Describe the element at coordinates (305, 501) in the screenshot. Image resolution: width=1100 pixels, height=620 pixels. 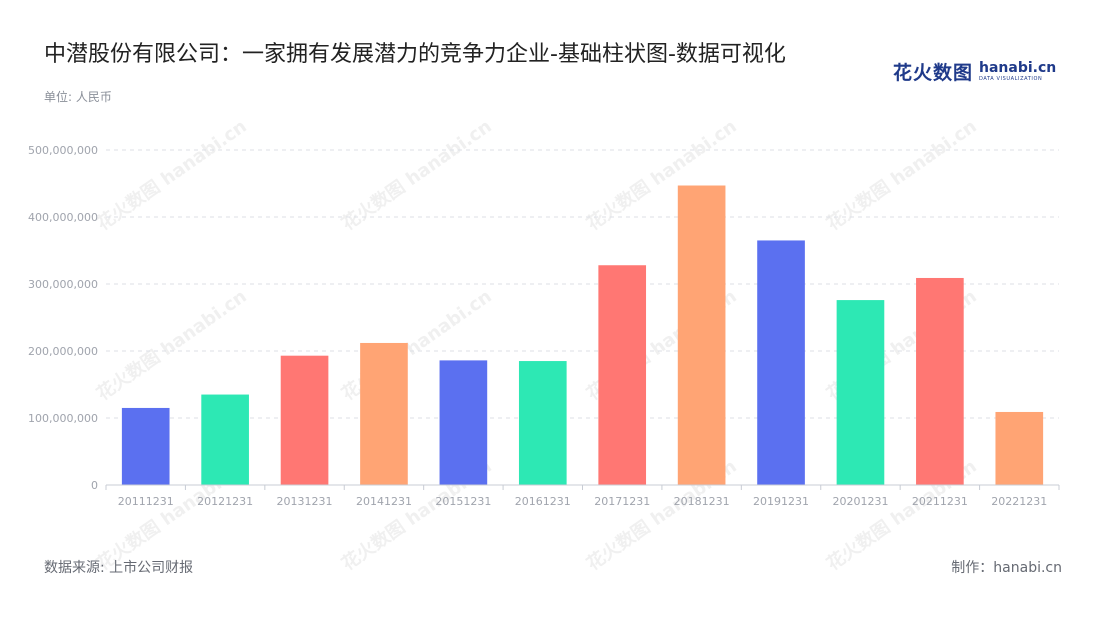
I see `x-tick-label: 20131231` at that location.